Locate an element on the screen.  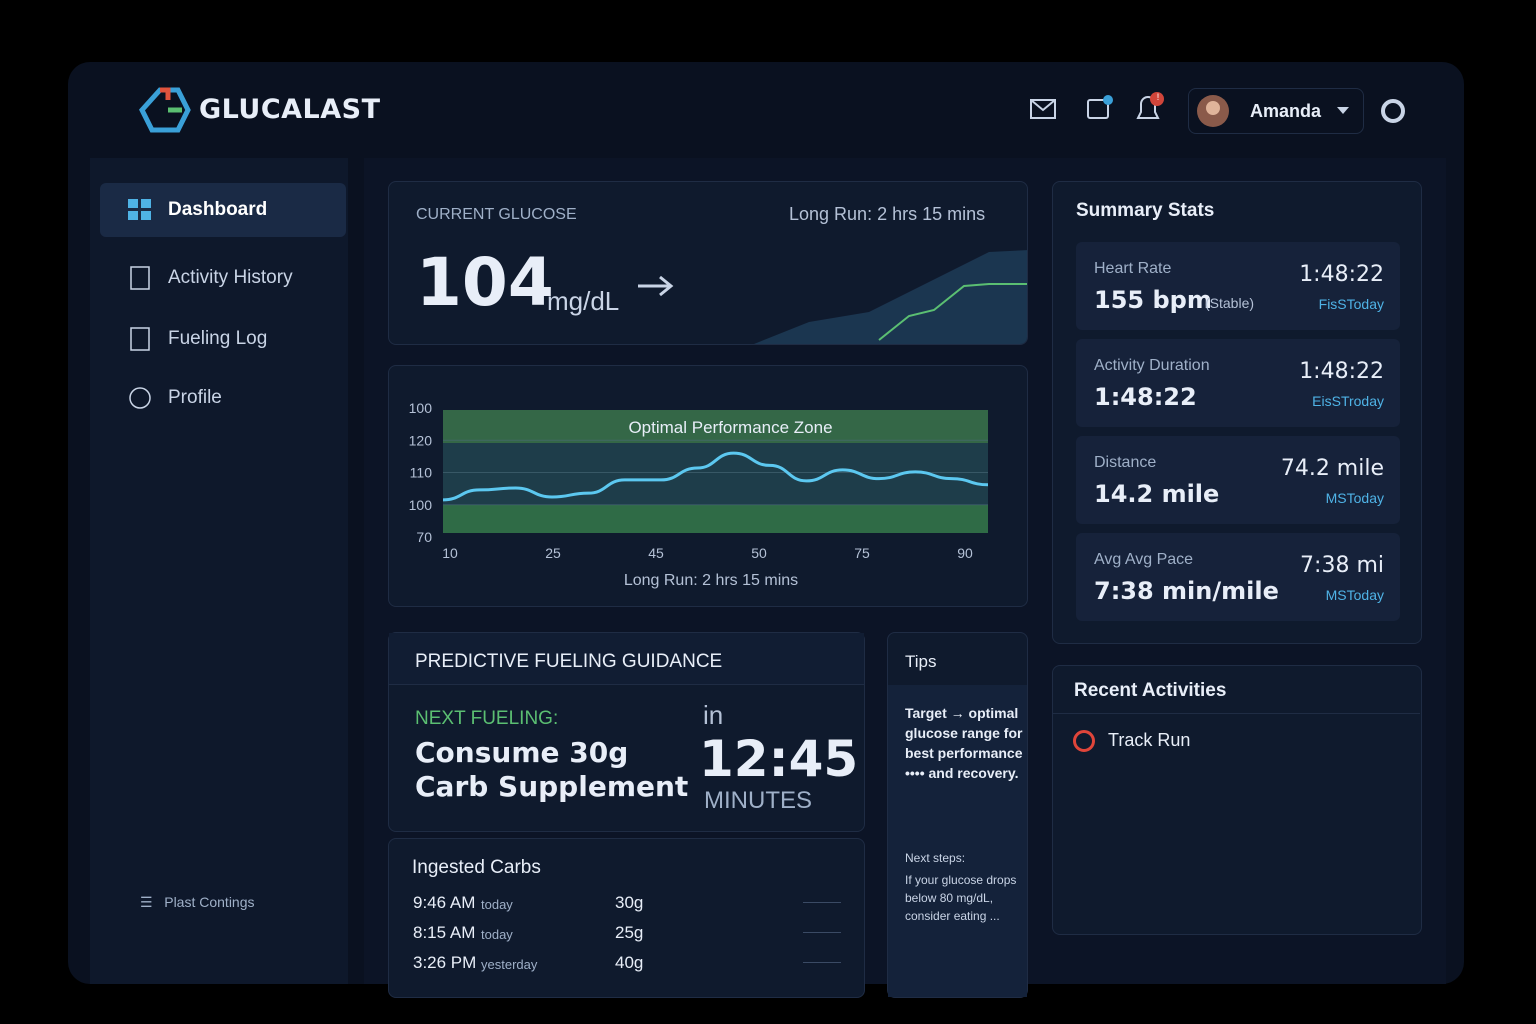
nav-item: Profile is located at coordinates (224, 398).